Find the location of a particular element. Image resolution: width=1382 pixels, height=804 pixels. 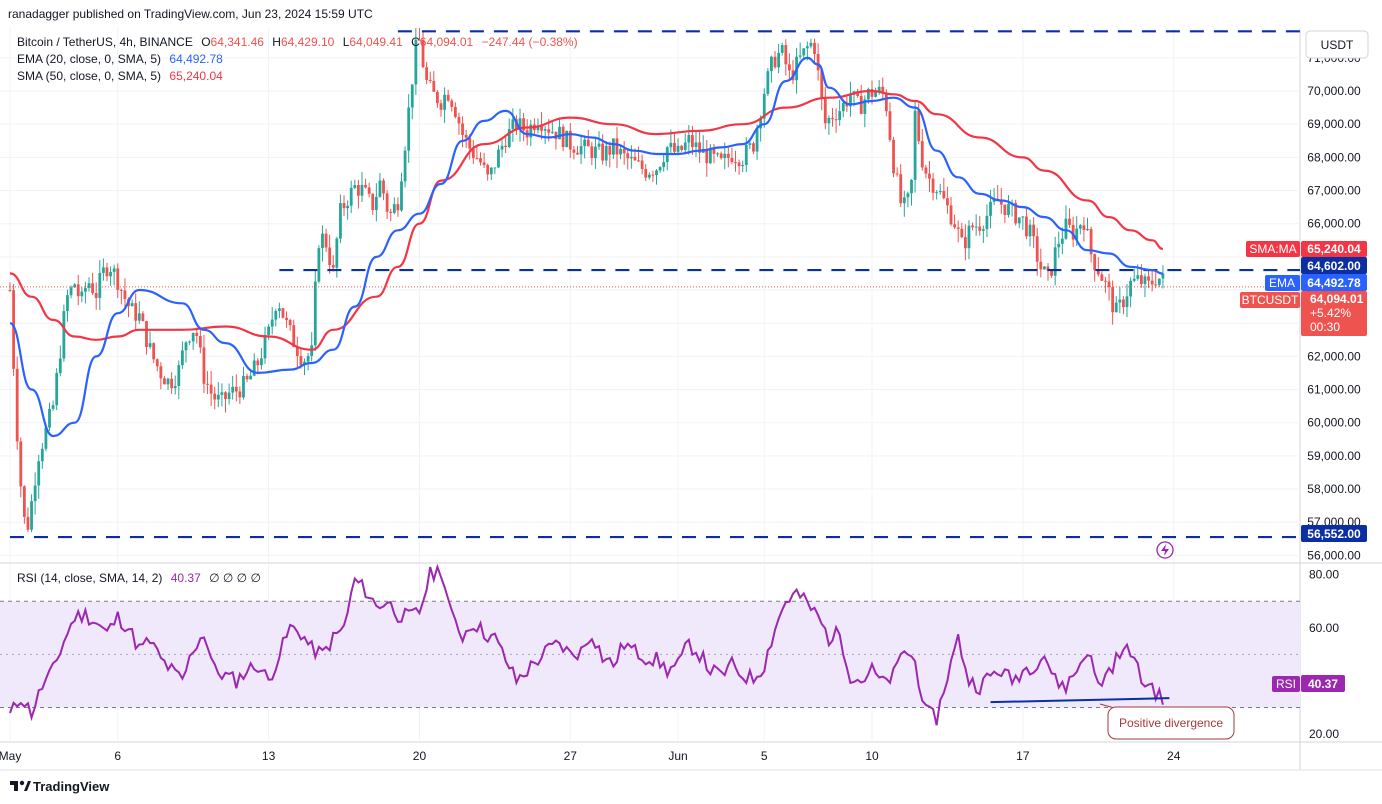

rsi-value-badge is located at coordinates (1323, 683).